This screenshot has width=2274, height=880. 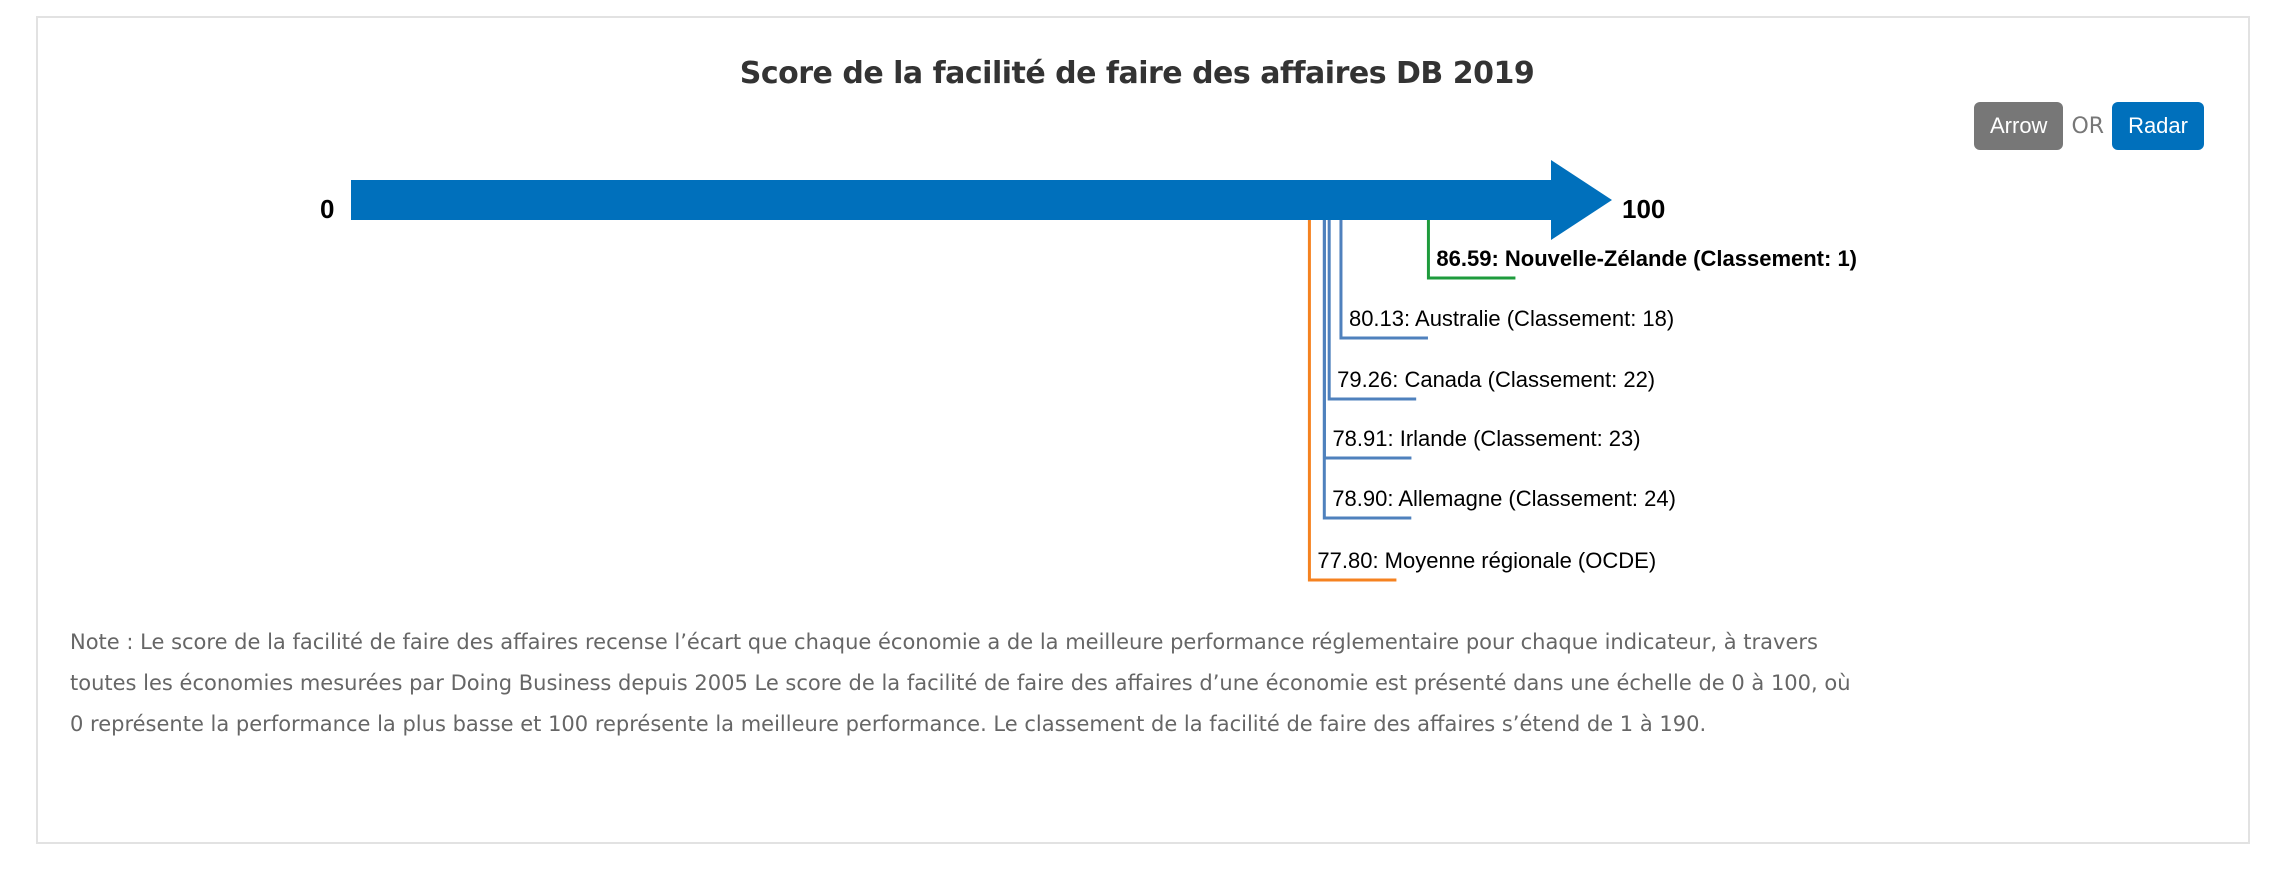 I want to click on data-label: 80.13: Australie (Classement: 18), so click(x=1511, y=318).